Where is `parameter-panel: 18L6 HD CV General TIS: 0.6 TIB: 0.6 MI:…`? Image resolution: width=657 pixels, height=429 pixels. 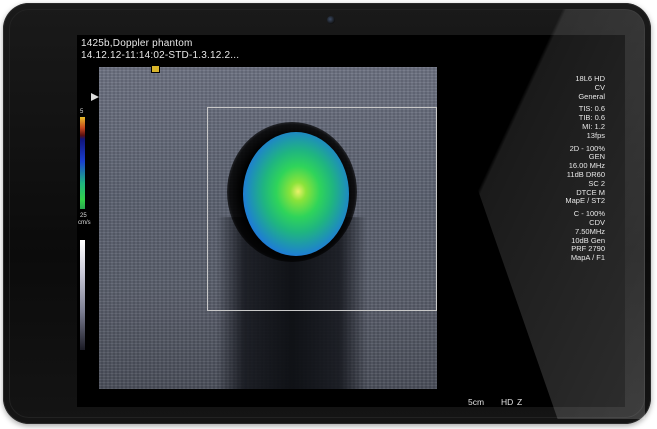 parameter-panel: 18L6 HD CV General TIS: 0.6 TIB: 0.6 MI:… is located at coordinates (556, 168).